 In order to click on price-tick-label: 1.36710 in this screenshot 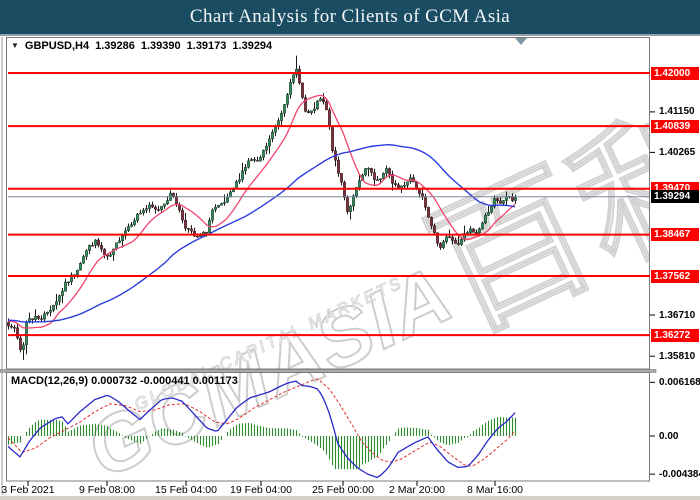, I will do `click(677, 315)`.